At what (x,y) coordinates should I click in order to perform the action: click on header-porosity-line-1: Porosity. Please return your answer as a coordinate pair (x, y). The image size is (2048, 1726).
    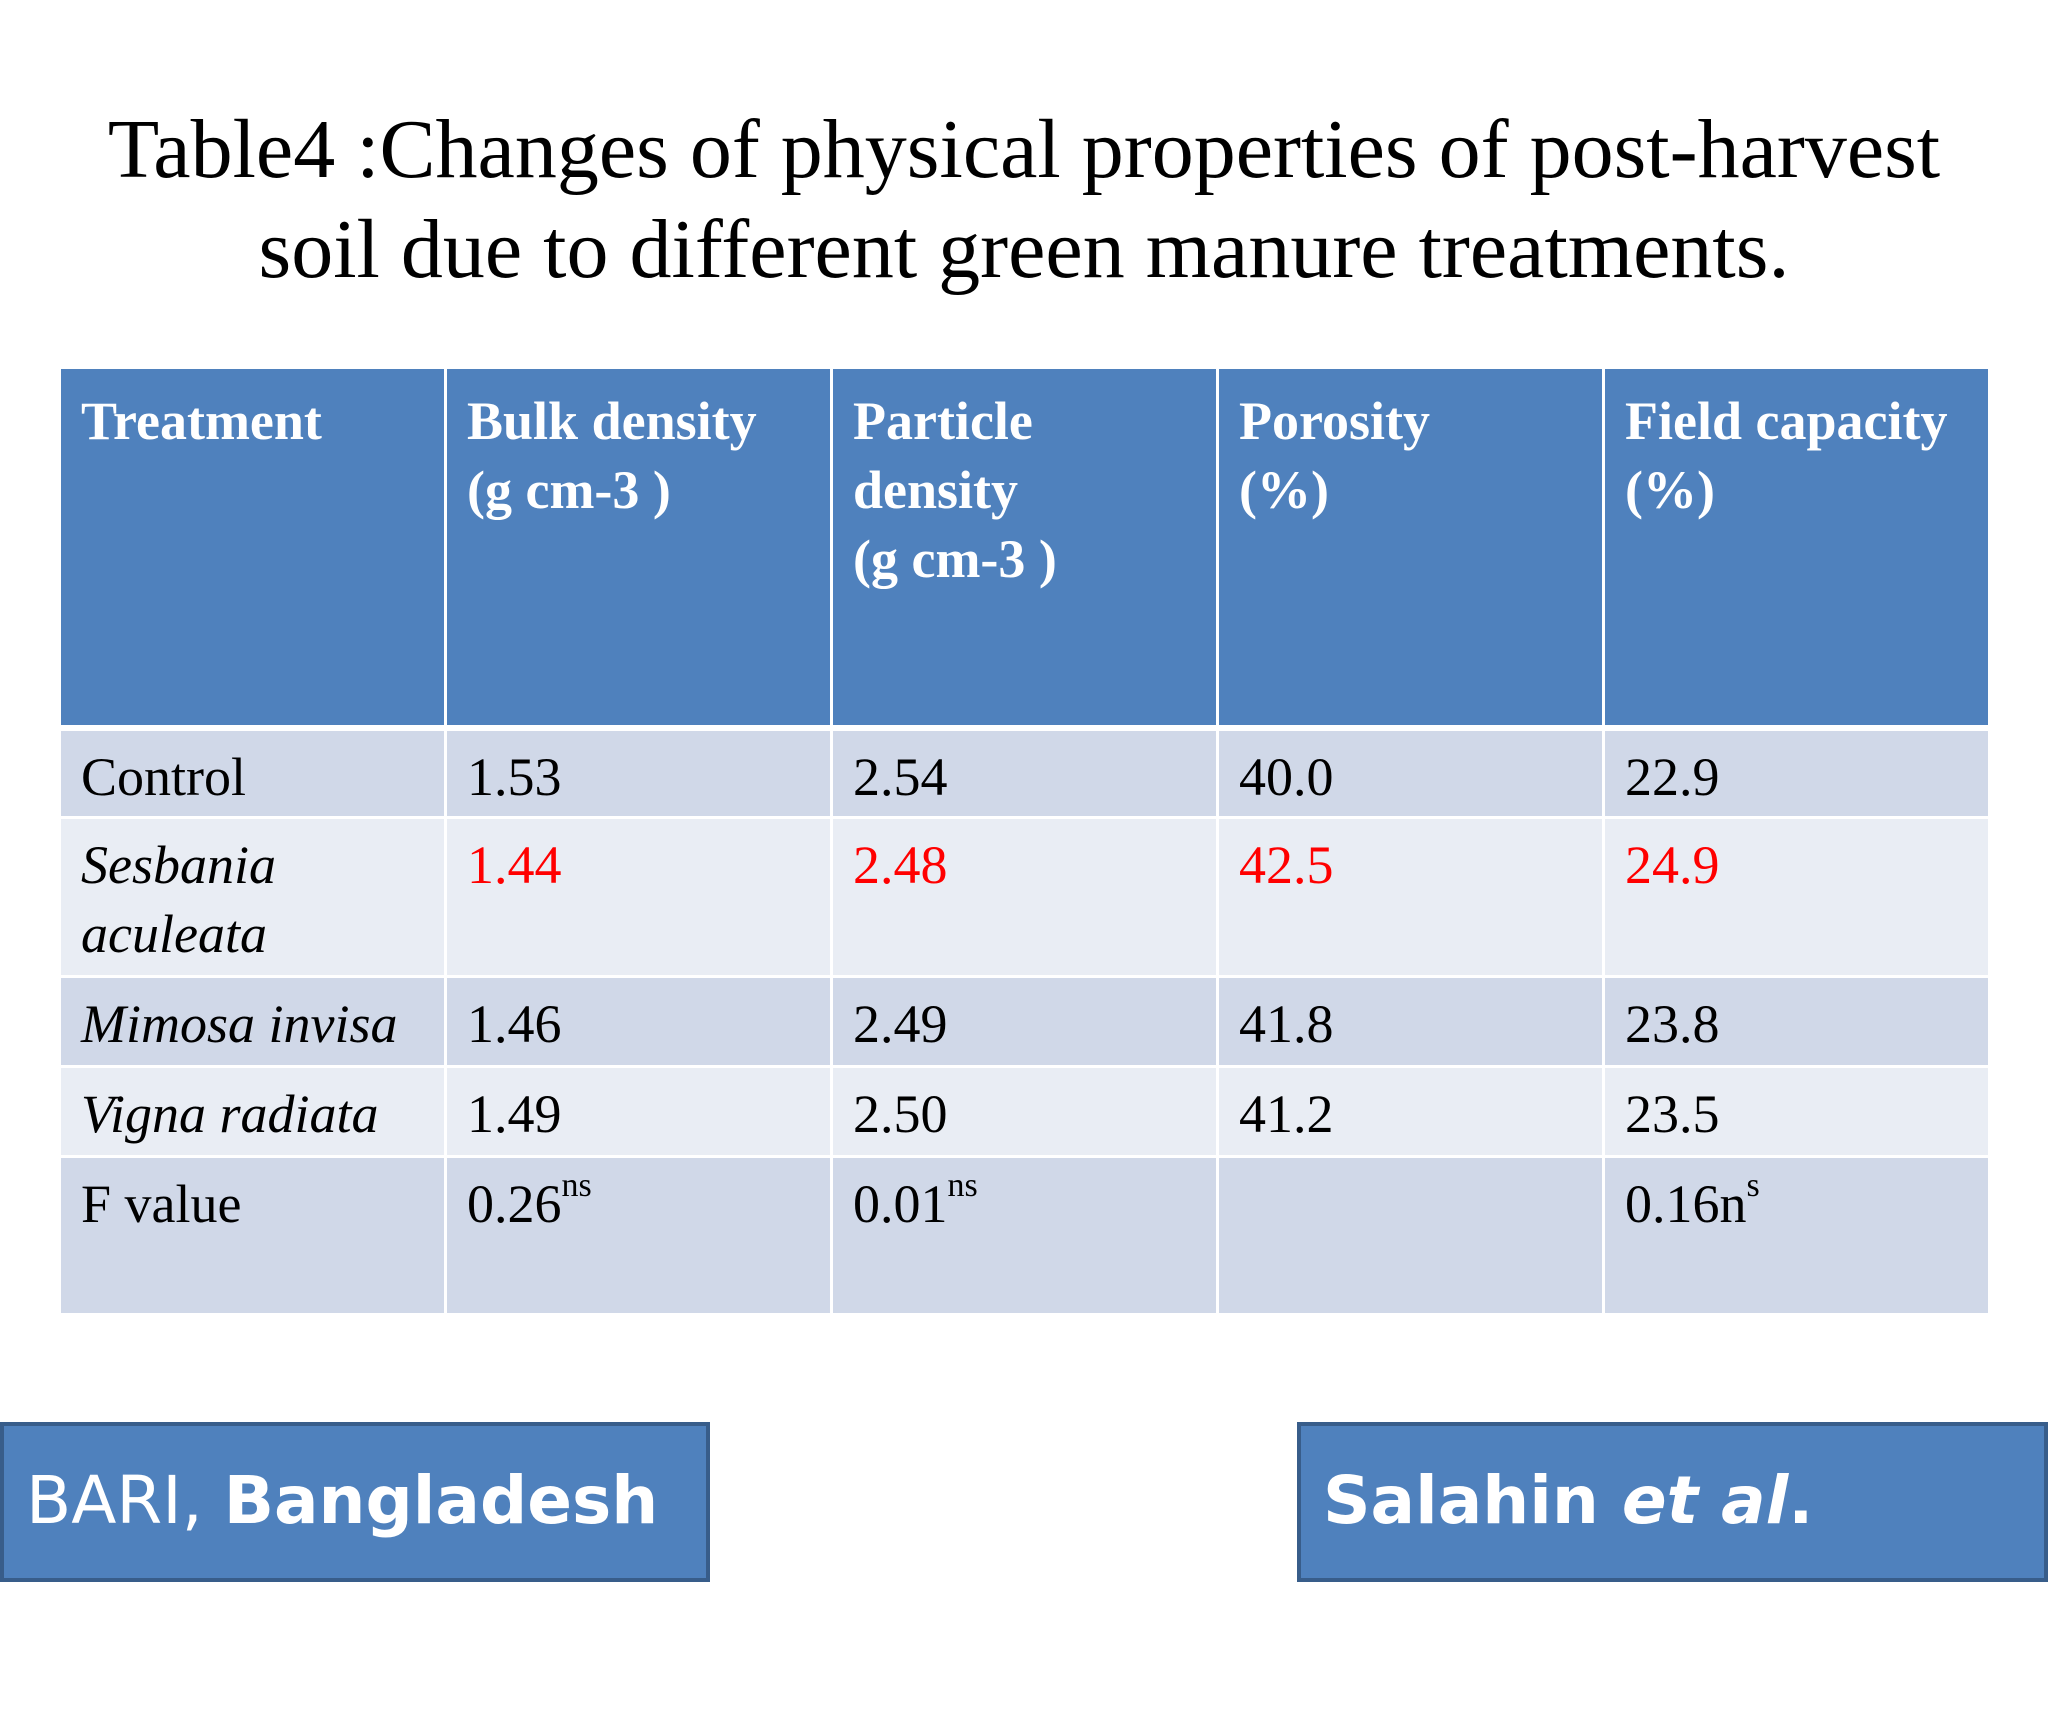
    Looking at the image, I should click on (1334, 421).